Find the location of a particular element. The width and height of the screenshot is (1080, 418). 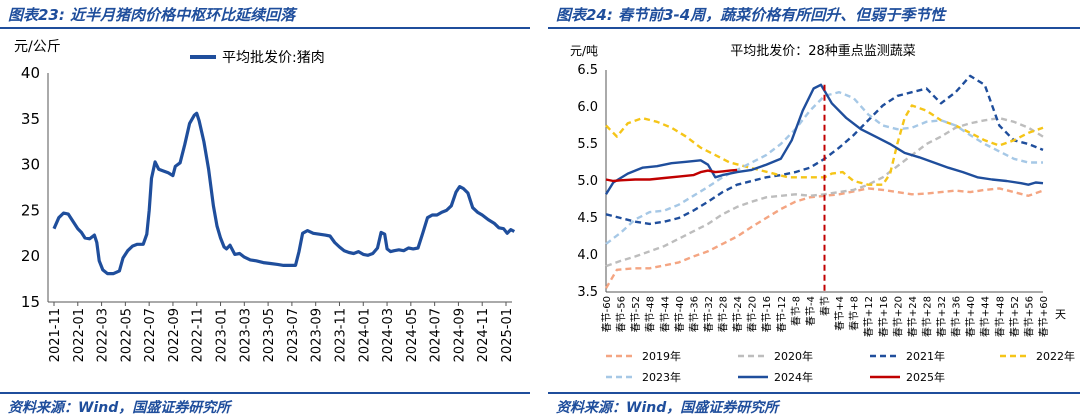

x-tick-label: 2024-07 is located at coordinates (436, 335).